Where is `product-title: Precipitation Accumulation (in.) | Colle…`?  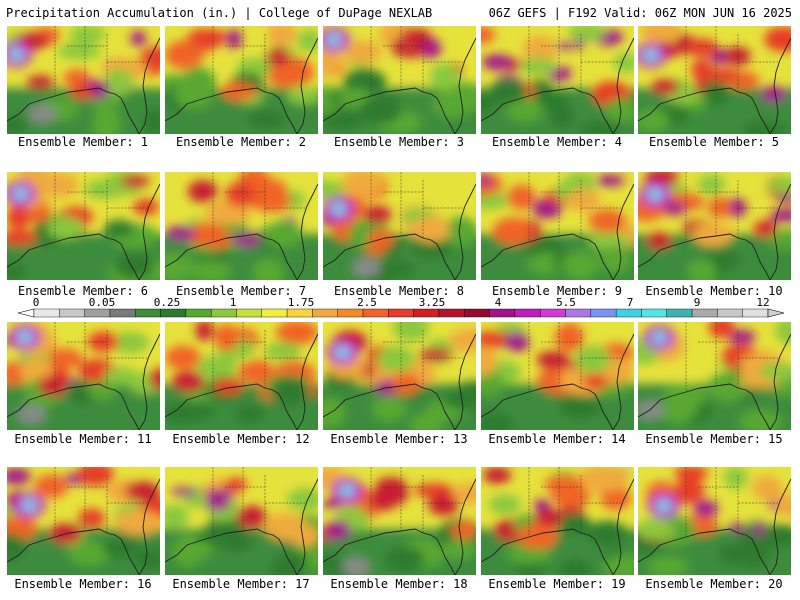
product-title: Precipitation Accumulation (in.) | Colle… is located at coordinates (219, 13).